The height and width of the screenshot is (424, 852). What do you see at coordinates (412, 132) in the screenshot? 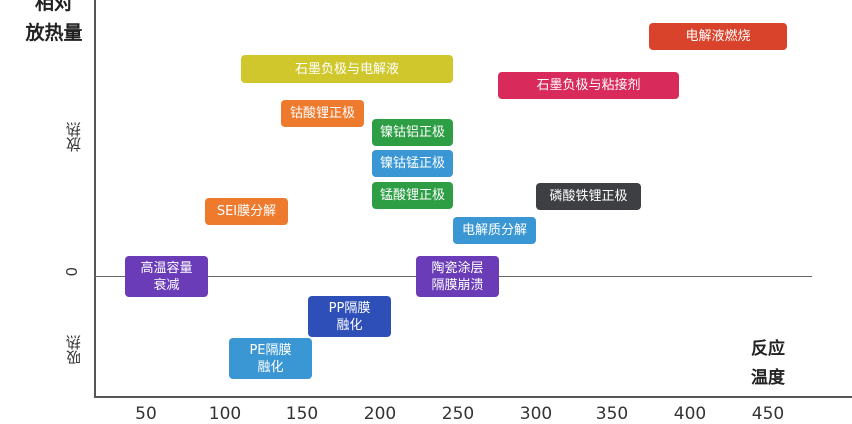
I see `event-nca-cathode: 镍钴铝正极` at bounding box center [412, 132].